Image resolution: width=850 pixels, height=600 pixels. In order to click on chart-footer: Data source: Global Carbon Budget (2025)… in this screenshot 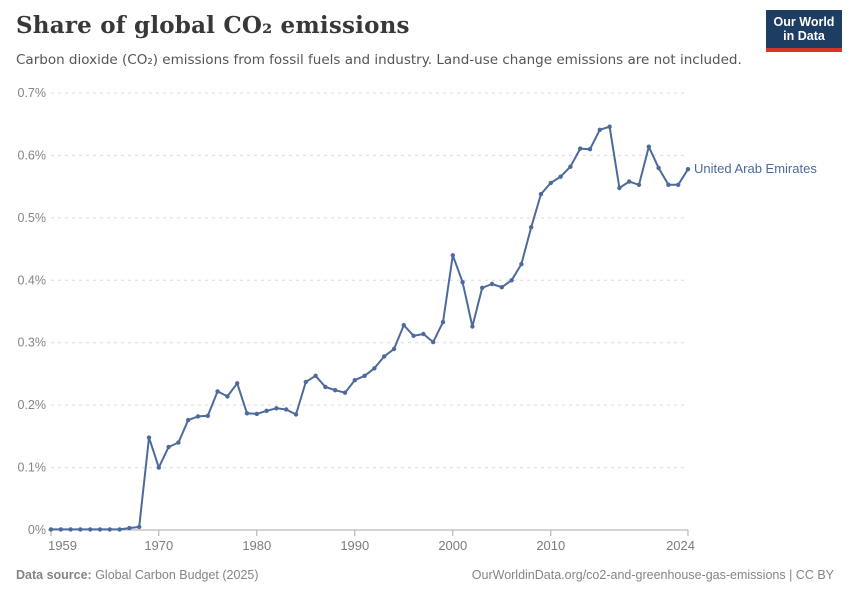, I will do `click(425, 575)`.